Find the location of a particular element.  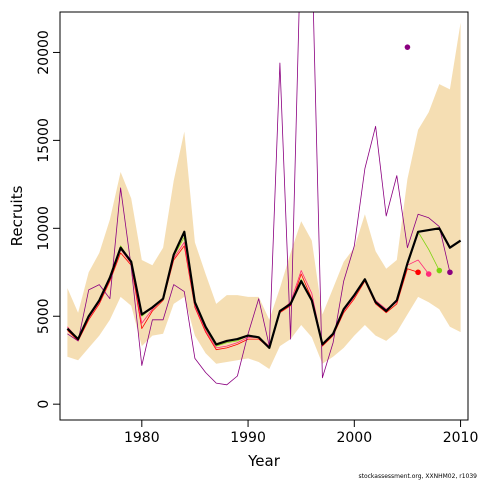

y-axis-title: Recruits is located at coordinates (17, 215).